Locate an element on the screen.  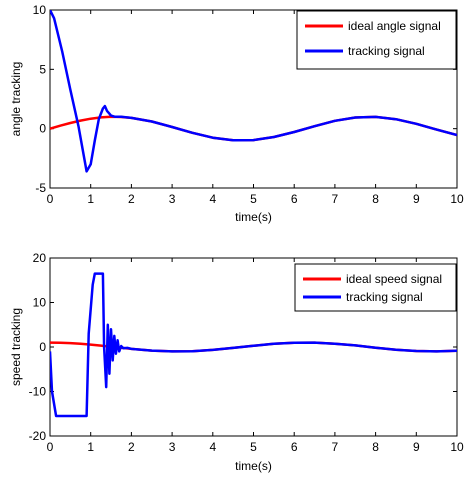
y-axis-label: speed tracking is located at coordinates (16, 347).